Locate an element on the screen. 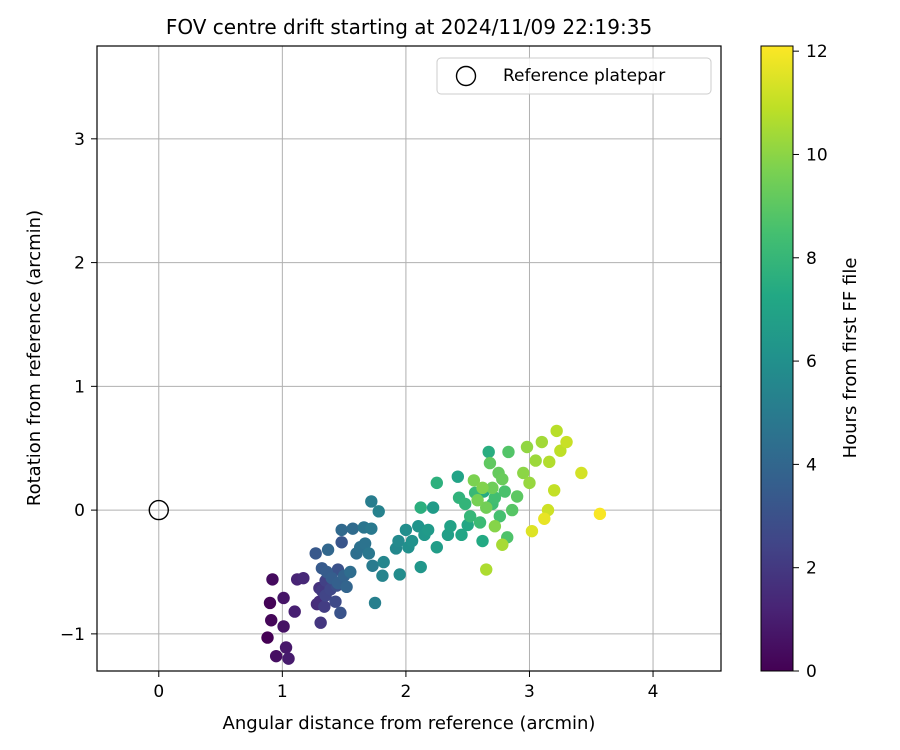  colorbar: 0 2 4 6 8 10 12 Hours from first FF file is located at coordinates (810, 362).